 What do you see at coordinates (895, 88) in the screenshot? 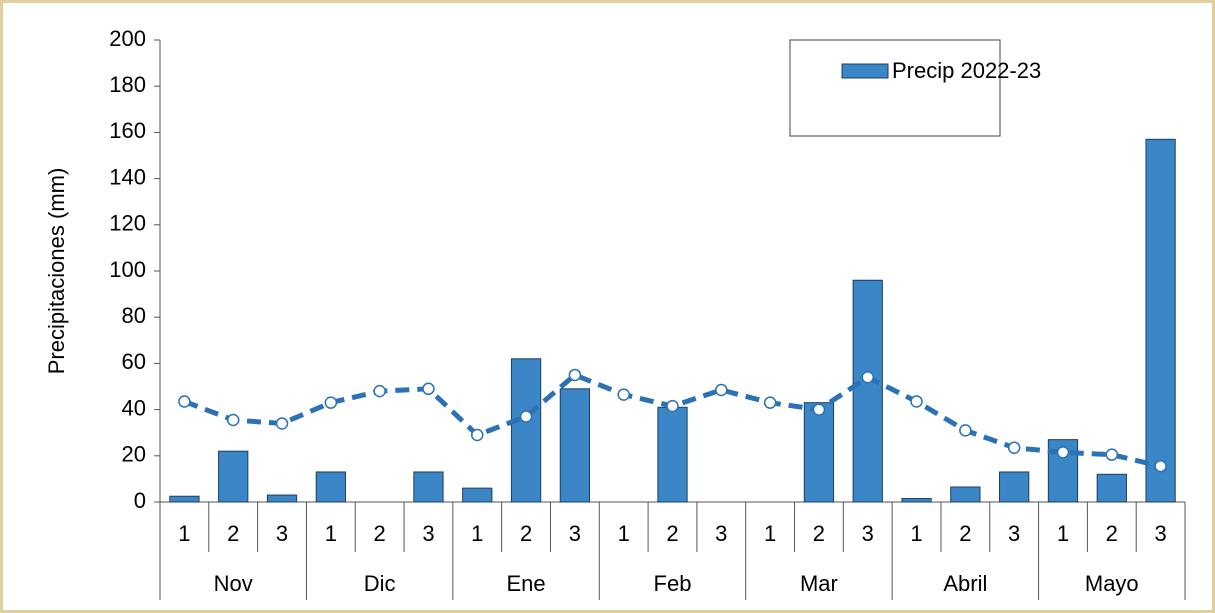
I see `legend-box` at bounding box center [895, 88].